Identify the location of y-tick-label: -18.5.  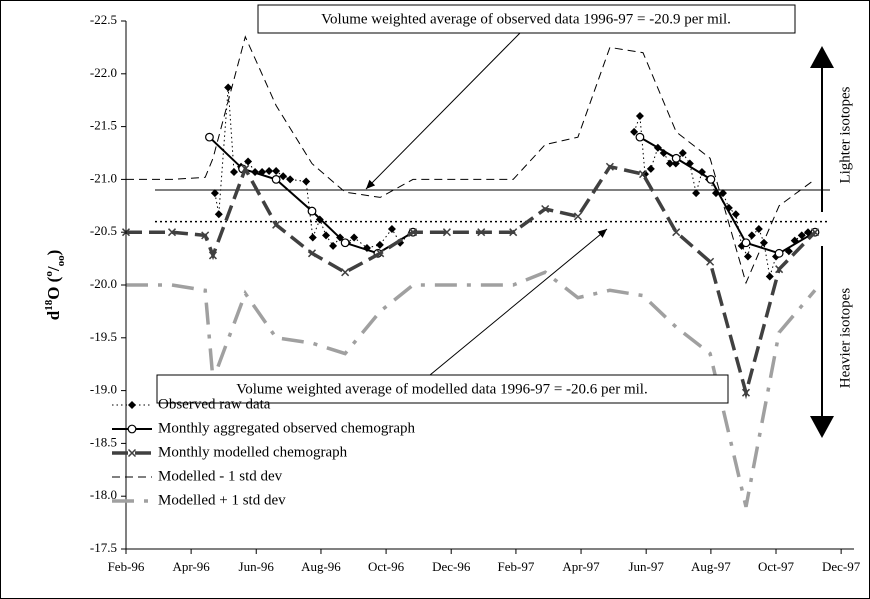
(103, 441).